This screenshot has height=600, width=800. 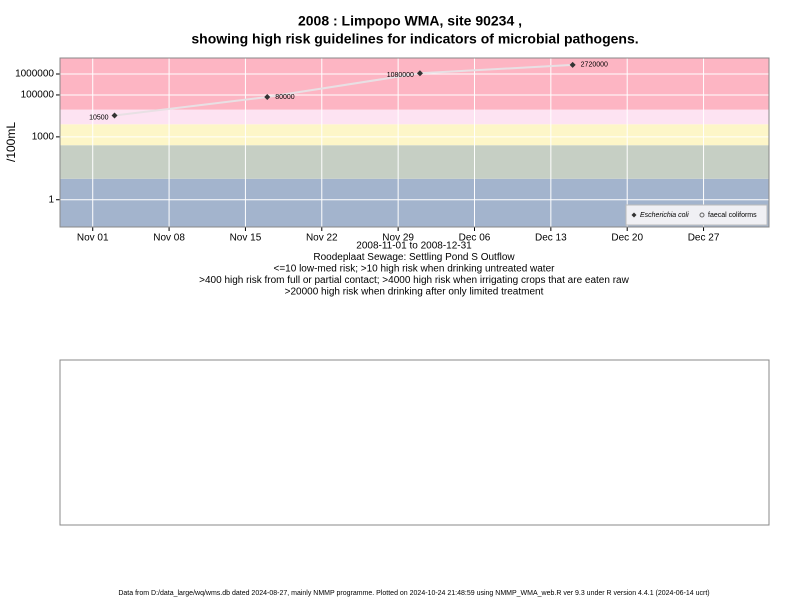 I want to click on y-tick-label: 100000, so click(x=38, y=95).